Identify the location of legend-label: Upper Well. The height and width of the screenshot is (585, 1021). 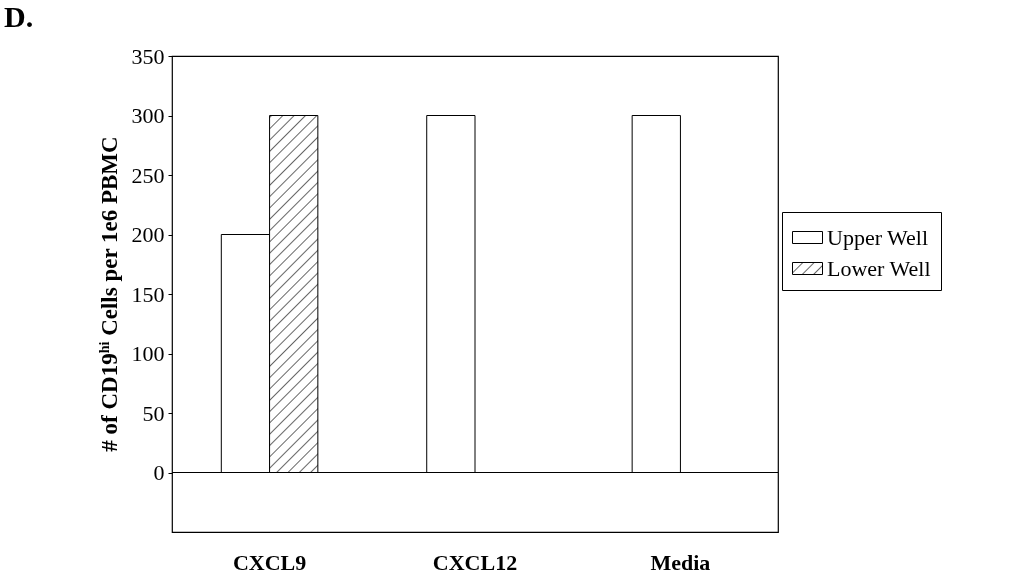
(878, 237).